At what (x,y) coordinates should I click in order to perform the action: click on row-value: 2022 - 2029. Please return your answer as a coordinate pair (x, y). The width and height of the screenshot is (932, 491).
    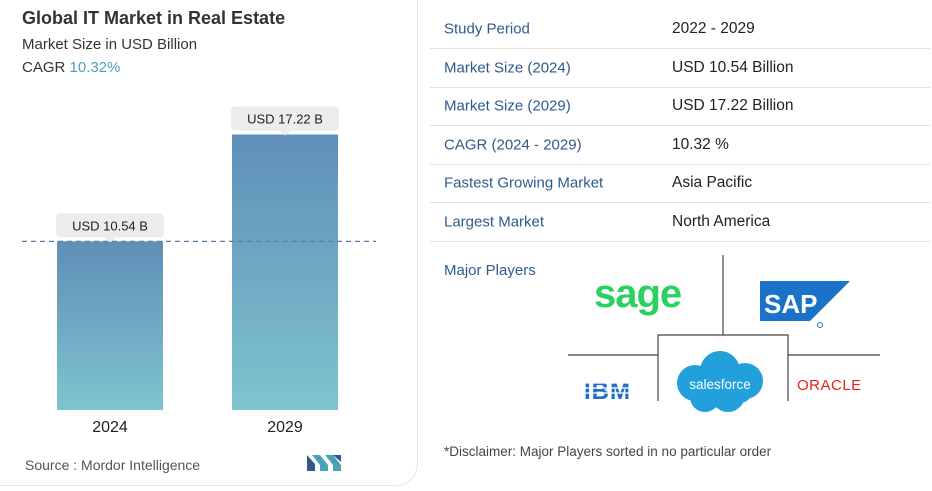
    Looking at the image, I should click on (713, 28).